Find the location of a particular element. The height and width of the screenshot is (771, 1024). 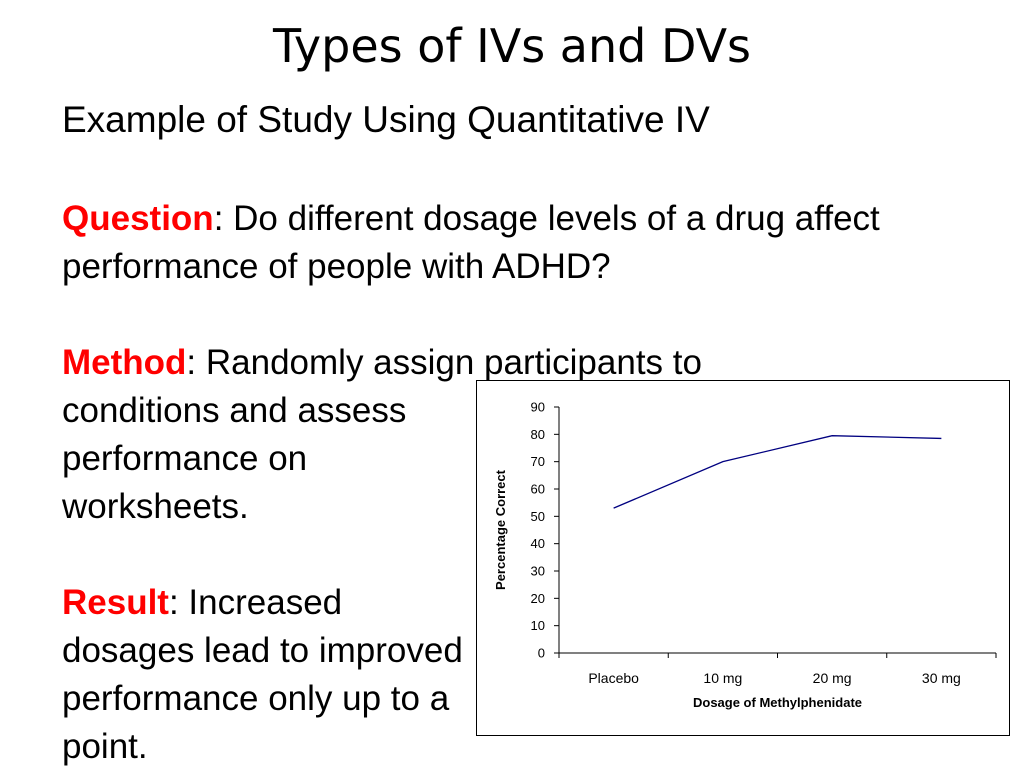

method-label: Method is located at coordinates (124, 362).